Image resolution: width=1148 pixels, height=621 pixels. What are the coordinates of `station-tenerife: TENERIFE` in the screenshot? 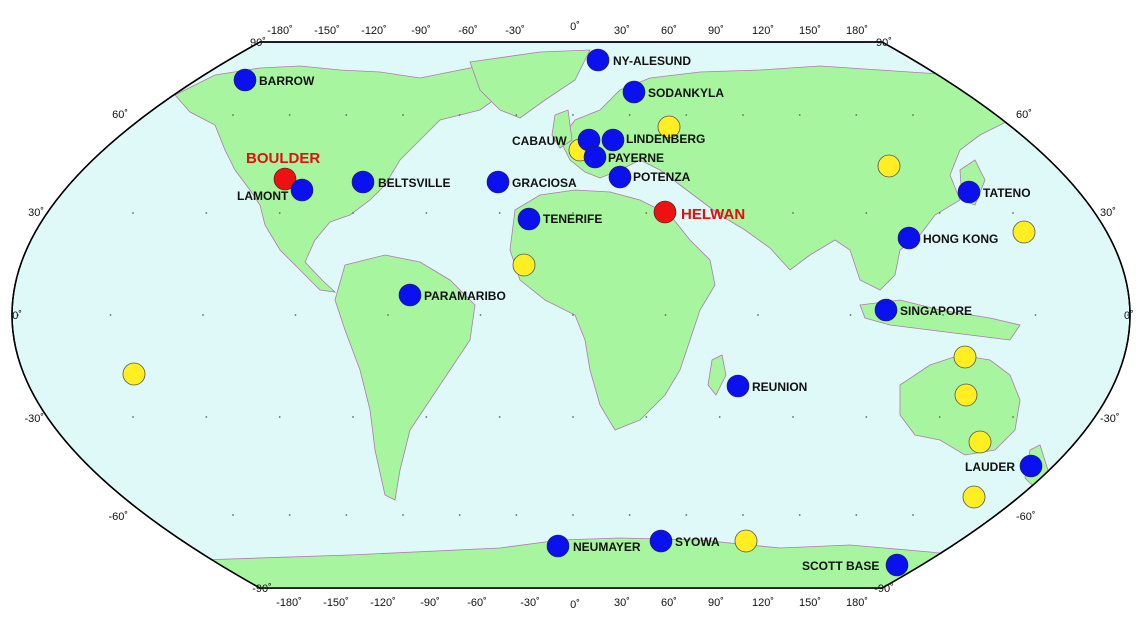 It's located at (559, 219).